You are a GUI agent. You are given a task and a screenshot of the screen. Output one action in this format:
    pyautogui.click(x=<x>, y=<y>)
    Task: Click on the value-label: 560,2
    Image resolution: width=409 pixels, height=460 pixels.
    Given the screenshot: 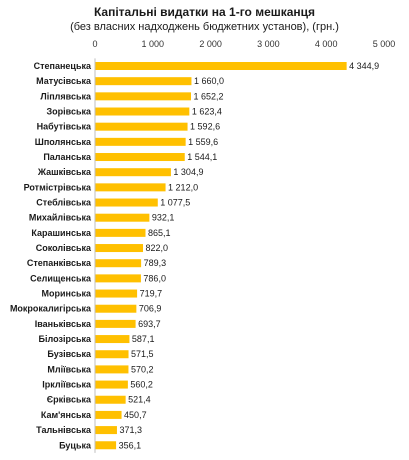 What is the action you would take?
    pyautogui.click(x=141, y=385)
    